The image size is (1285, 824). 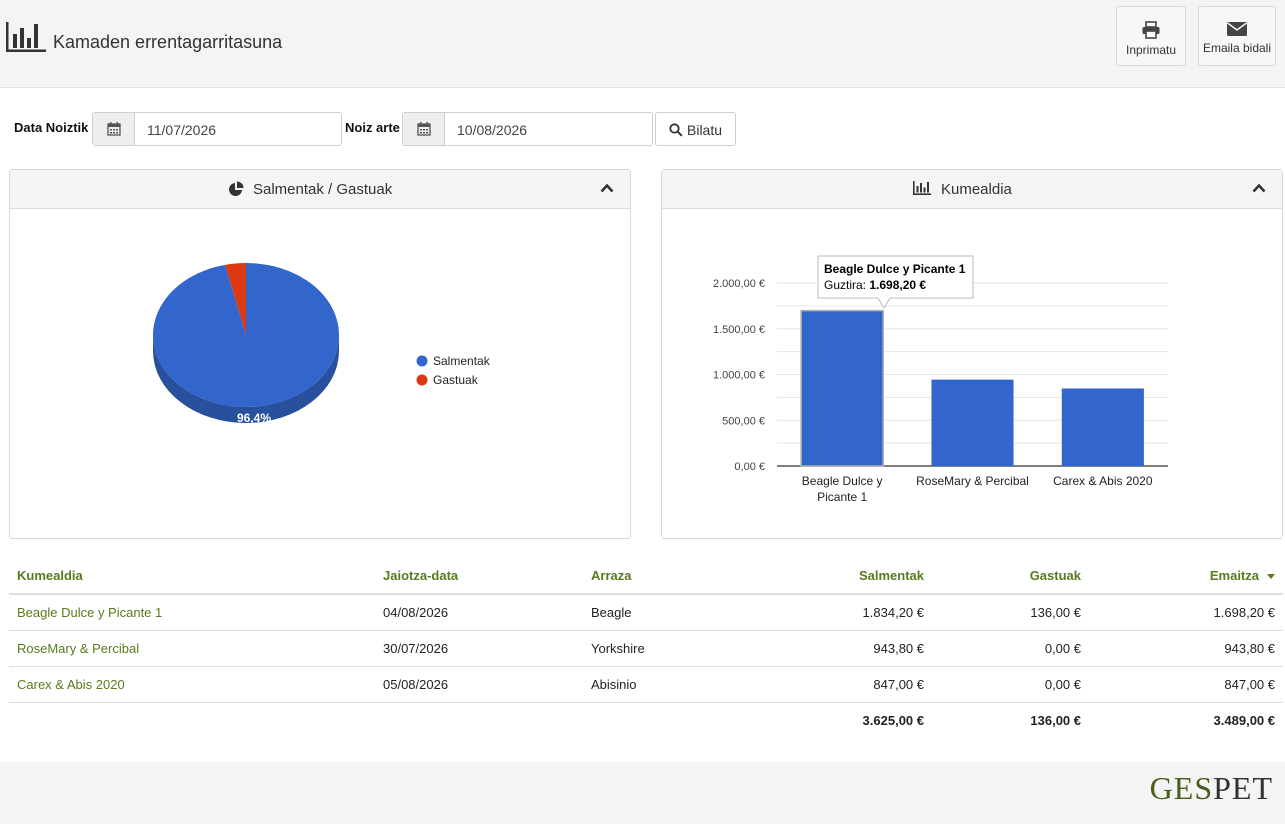 What do you see at coordinates (705, 130) in the screenshot?
I see `search-label: Bilatu` at bounding box center [705, 130].